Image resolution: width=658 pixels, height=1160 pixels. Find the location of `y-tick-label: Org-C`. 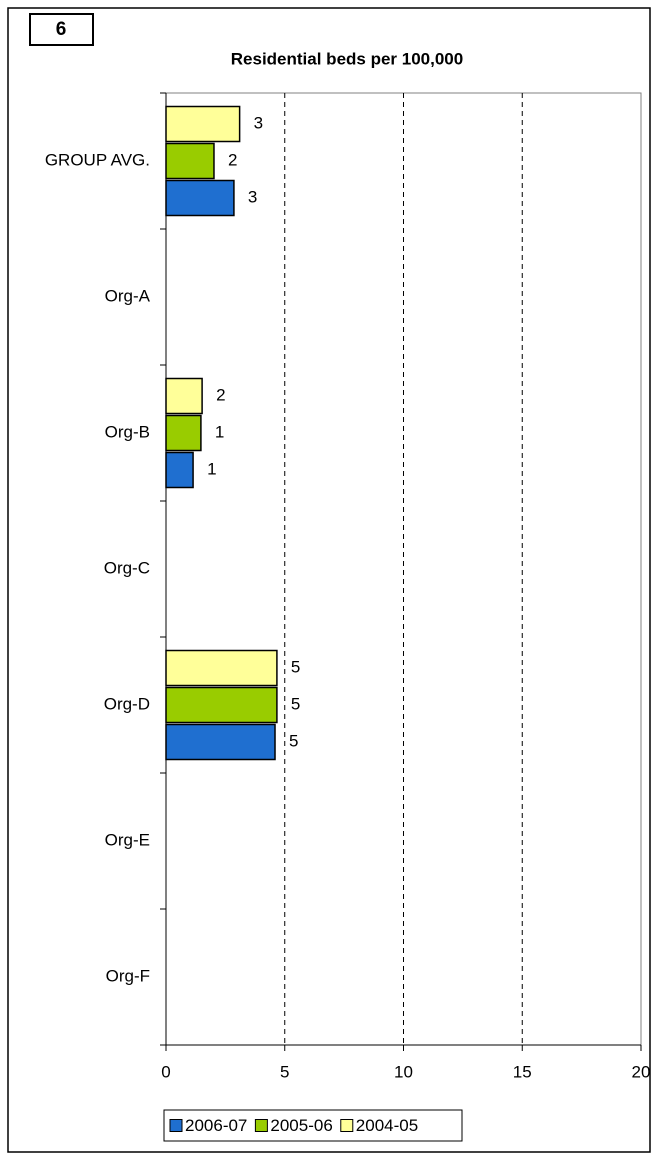

y-tick-label: Org-C is located at coordinates (127, 567).